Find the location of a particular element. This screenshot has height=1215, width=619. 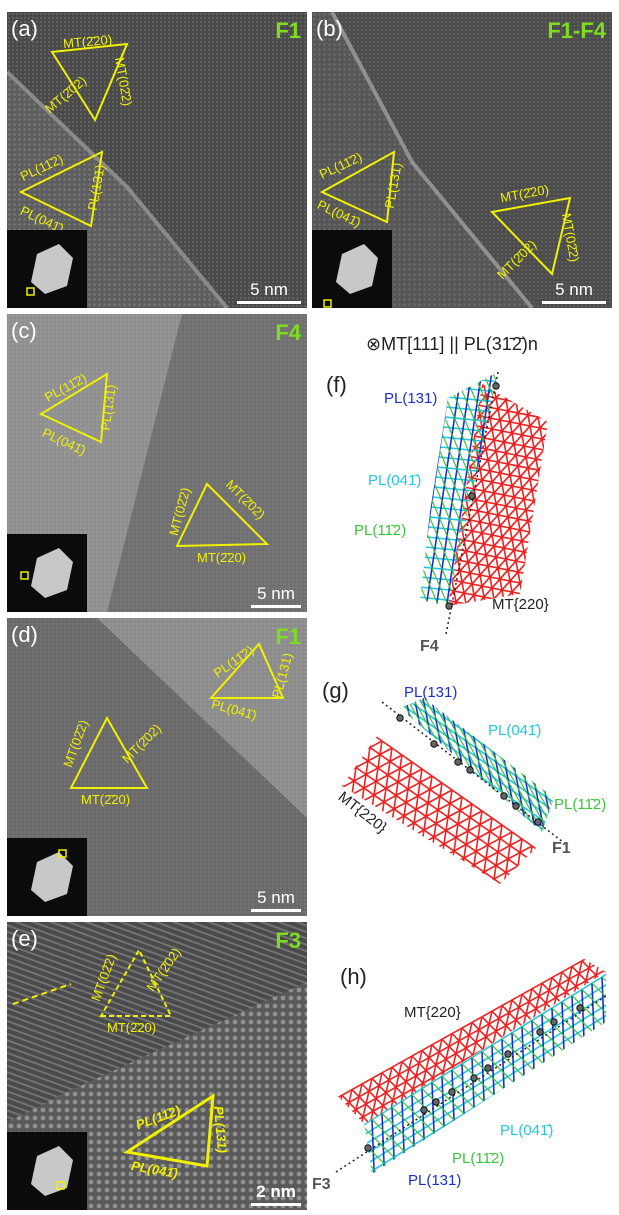

zone-axis-header: ⊗MT[111] || PL(31̄2̄)n is located at coordinates (452, 344).